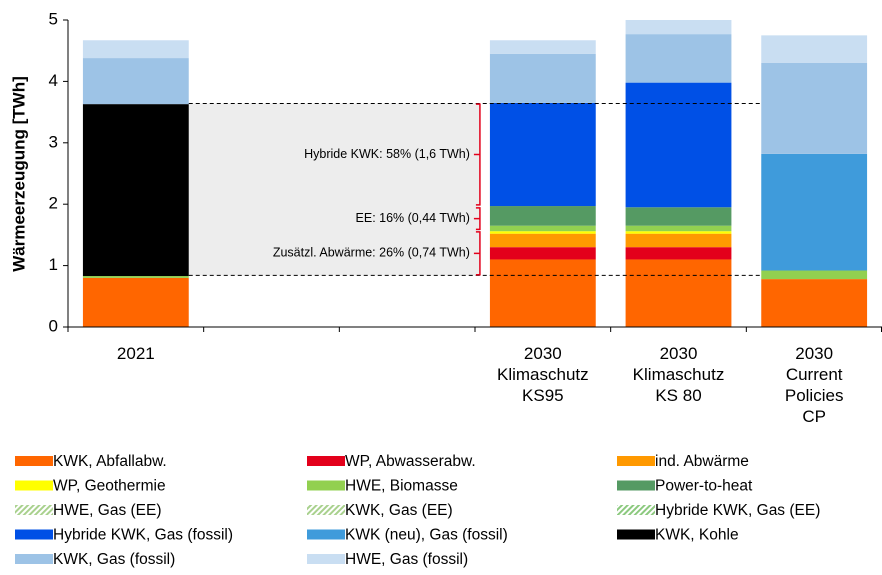 The height and width of the screenshot is (575, 882). What do you see at coordinates (53, 325) in the screenshot?
I see `y-tick-label: 0` at bounding box center [53, 325].